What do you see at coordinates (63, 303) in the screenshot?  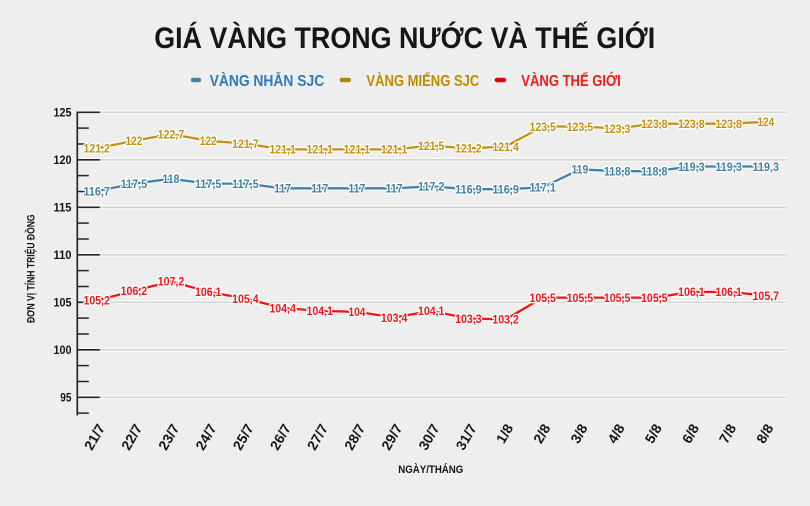 I see `svg-text: 105` at bounding box center [63, 303].